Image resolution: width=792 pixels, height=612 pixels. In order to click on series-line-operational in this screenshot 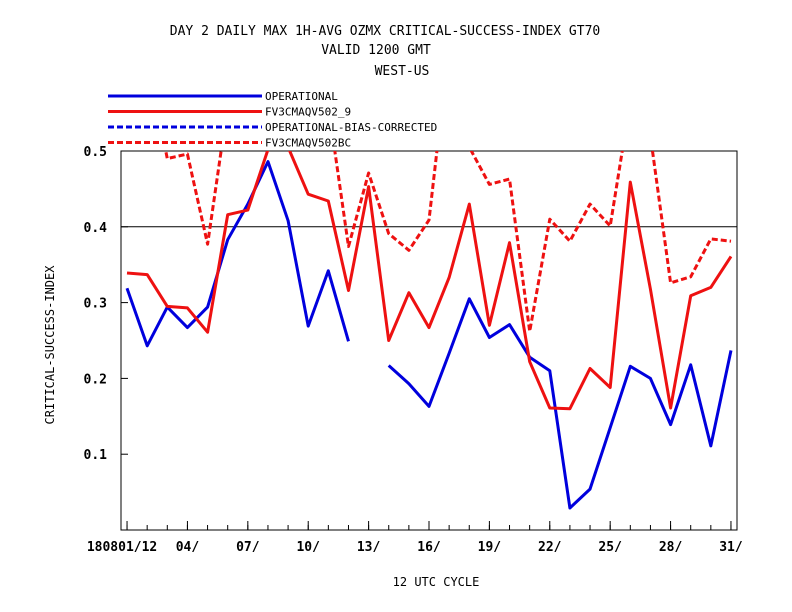, I will do `click(237, 254)`.